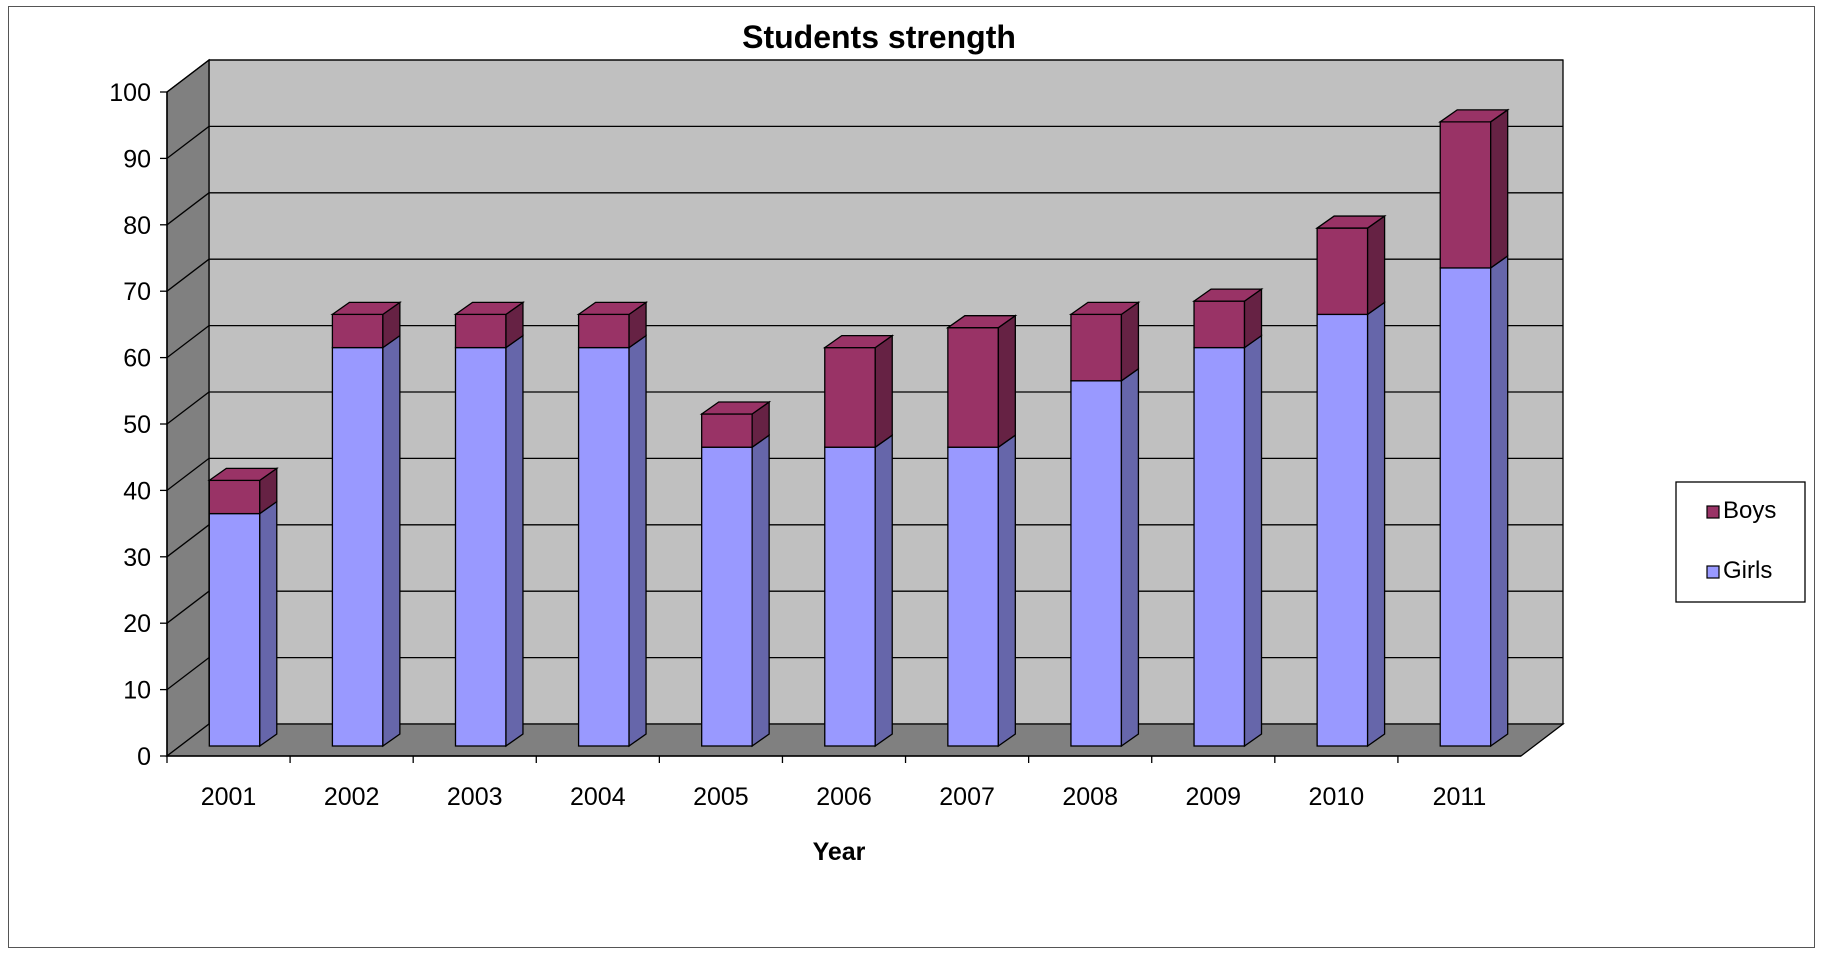 Image resolution: width=1823 pixels, height=956 pixels. I want to click on y-tick-label: 70, so click(137, 292).